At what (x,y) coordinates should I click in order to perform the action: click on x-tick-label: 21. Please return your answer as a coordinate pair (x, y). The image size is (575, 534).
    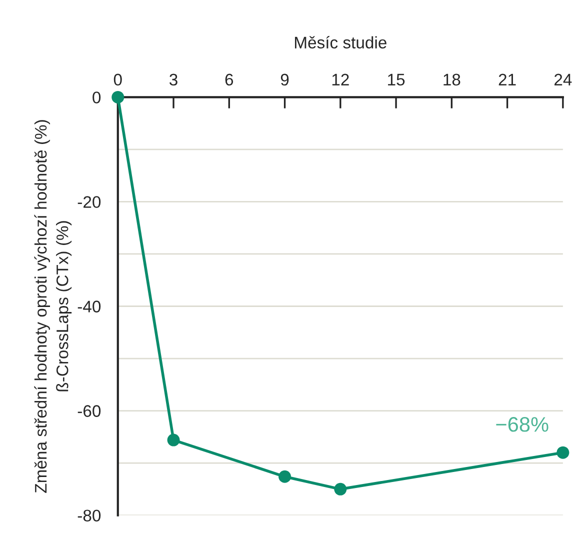
    Looking at the image, I should click on (507, 80).